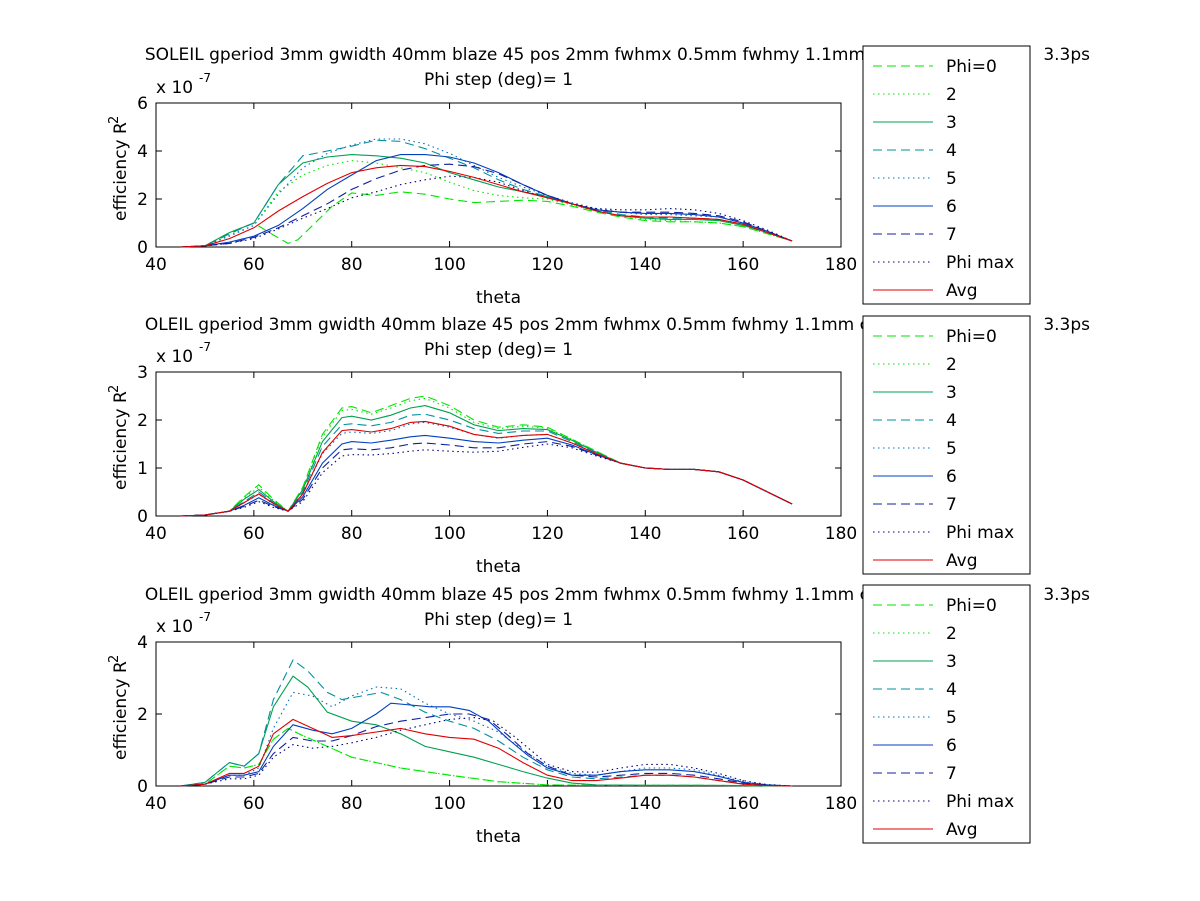  I want to click on y-tick-label: 4, so click(142, 152).